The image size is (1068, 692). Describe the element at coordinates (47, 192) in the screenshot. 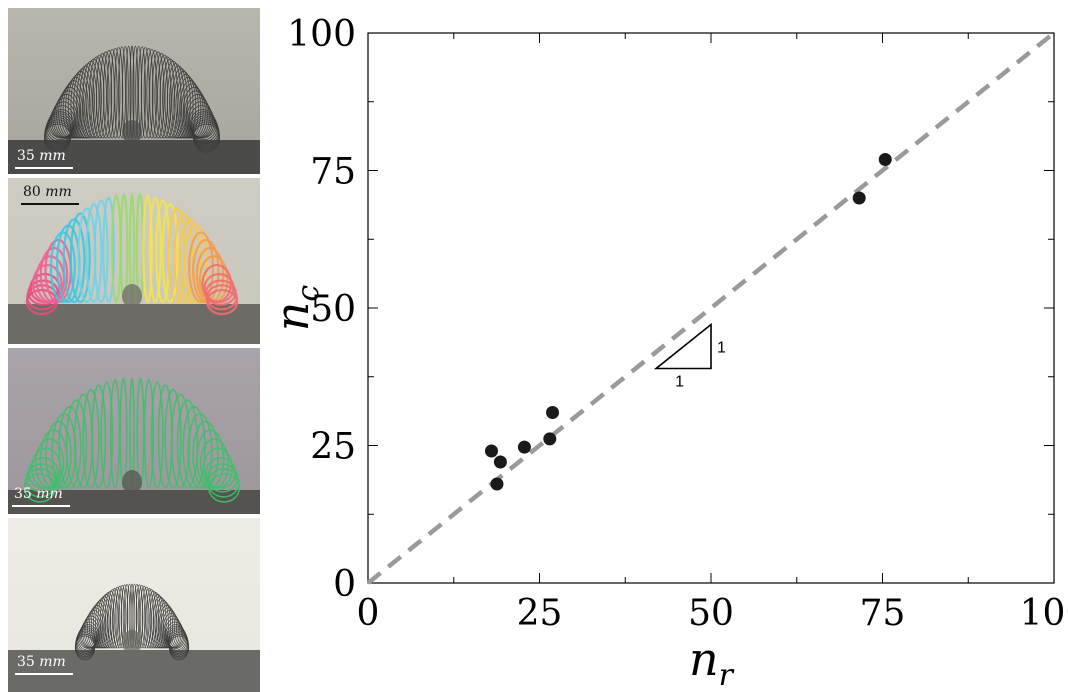

I see `scale-label-2: 80 mm` at that location.